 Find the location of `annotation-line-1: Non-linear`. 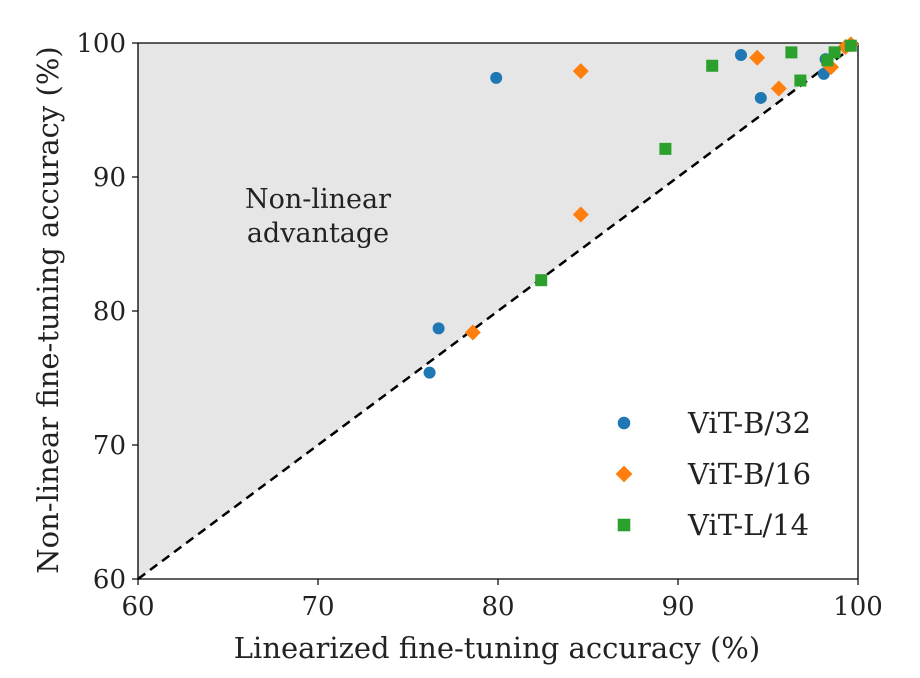

annotation-line-1: Non-linear is located at coordinates (318, 199).